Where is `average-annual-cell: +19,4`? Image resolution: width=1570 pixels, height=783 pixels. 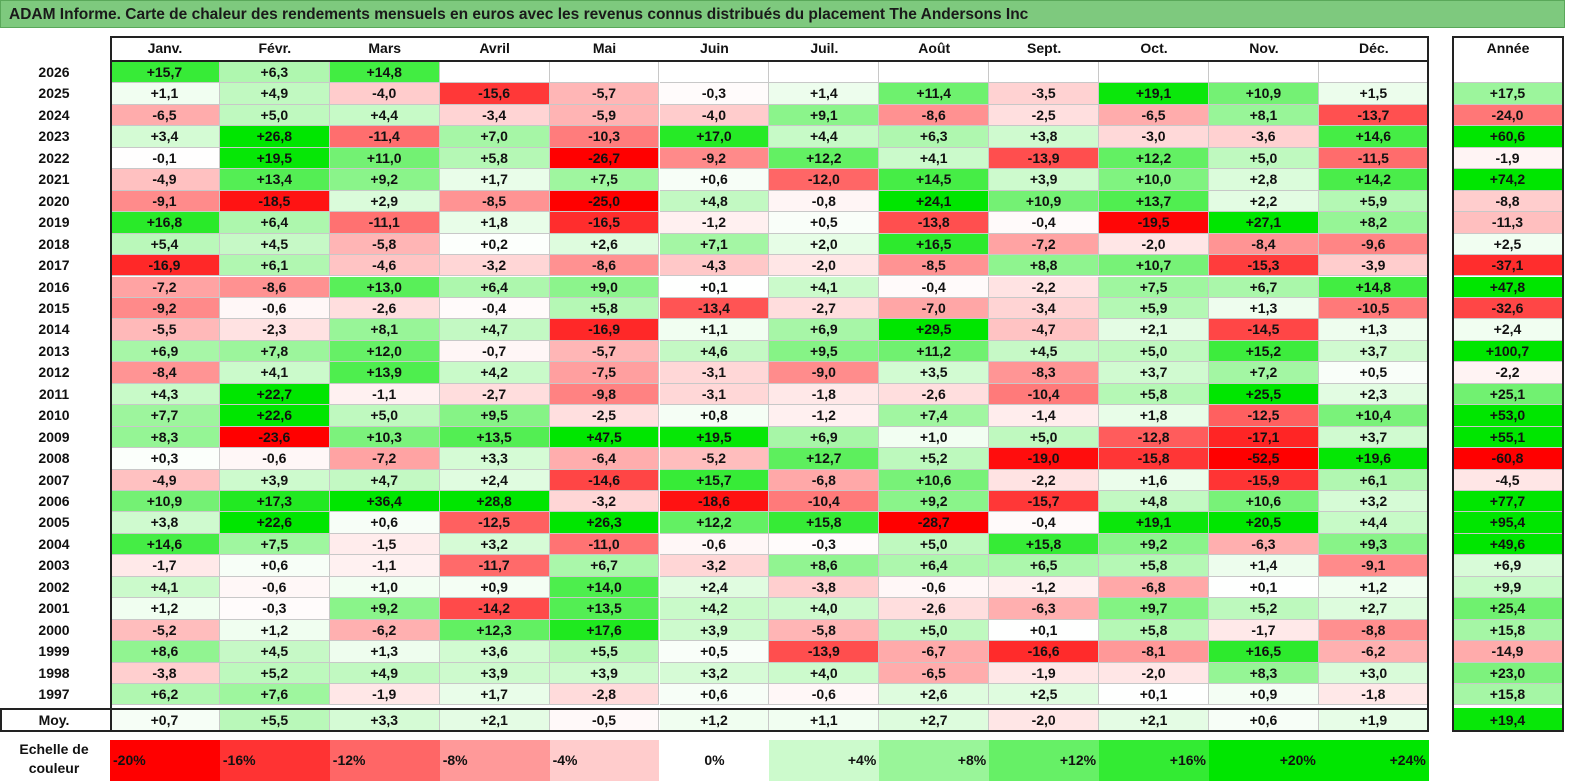
average-annual-cell: +19,4 is located at coordinates (1508, 719).